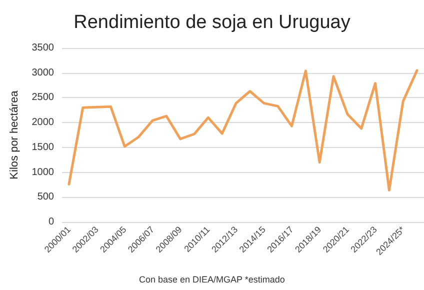 The width and height of the screenshot is (424, 290). I want to click on chart-title: Rendimiento de soja en Uruguay, so click(212, 22).